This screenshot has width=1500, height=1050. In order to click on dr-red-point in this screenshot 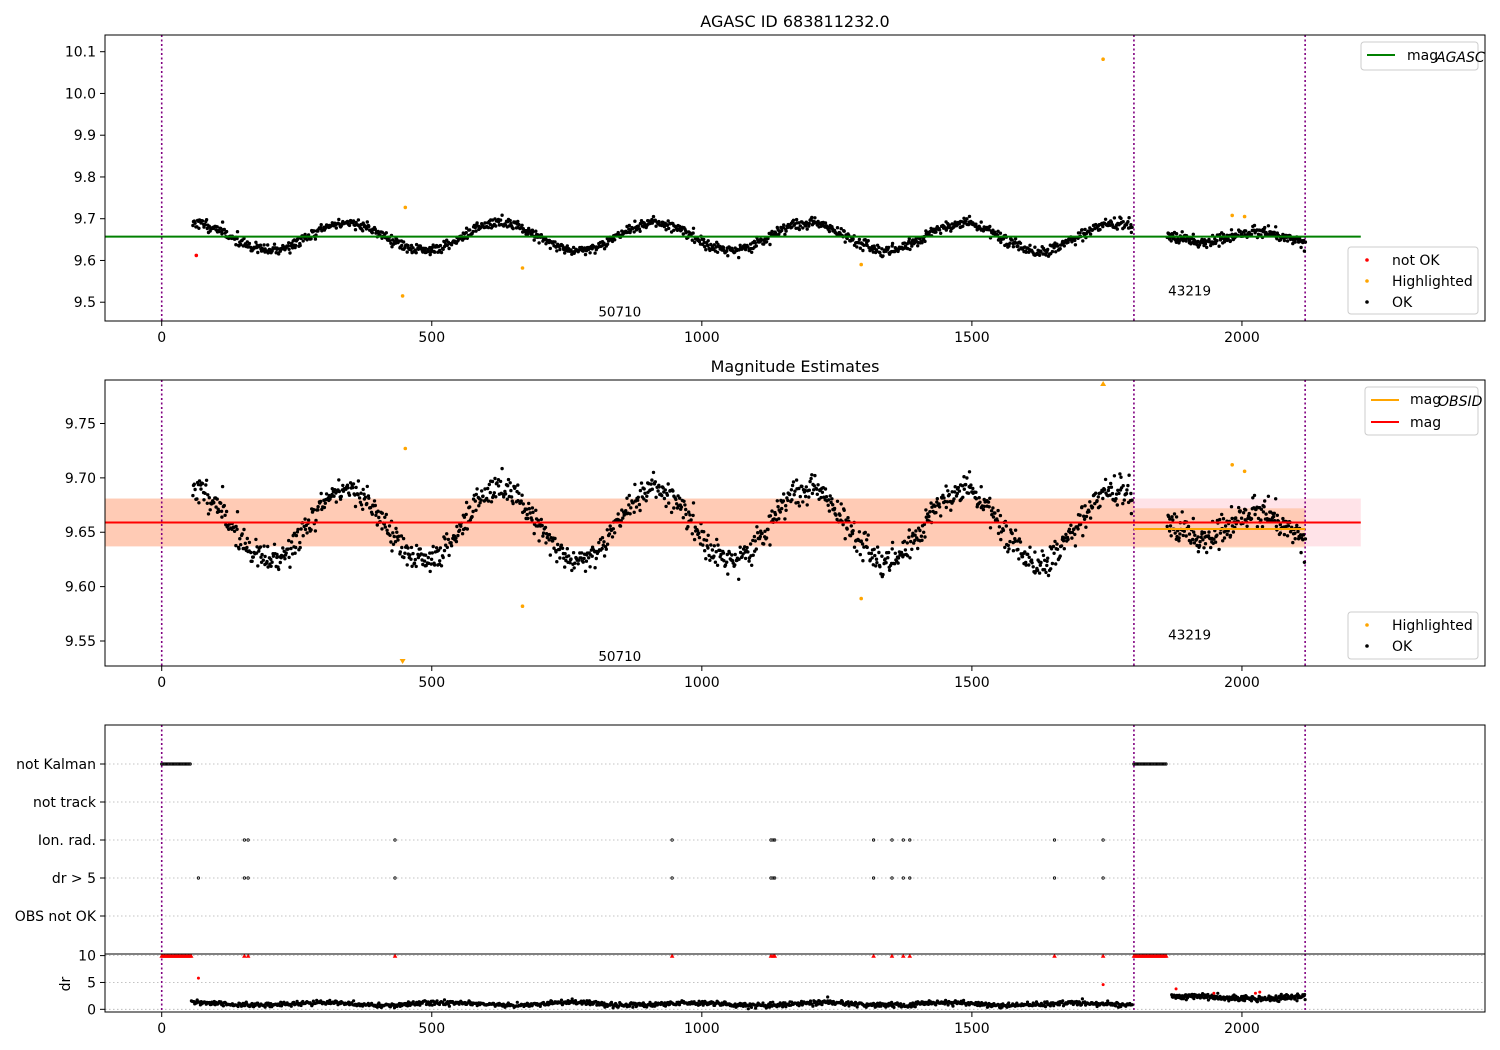, I will do `click(1176, 989)`.